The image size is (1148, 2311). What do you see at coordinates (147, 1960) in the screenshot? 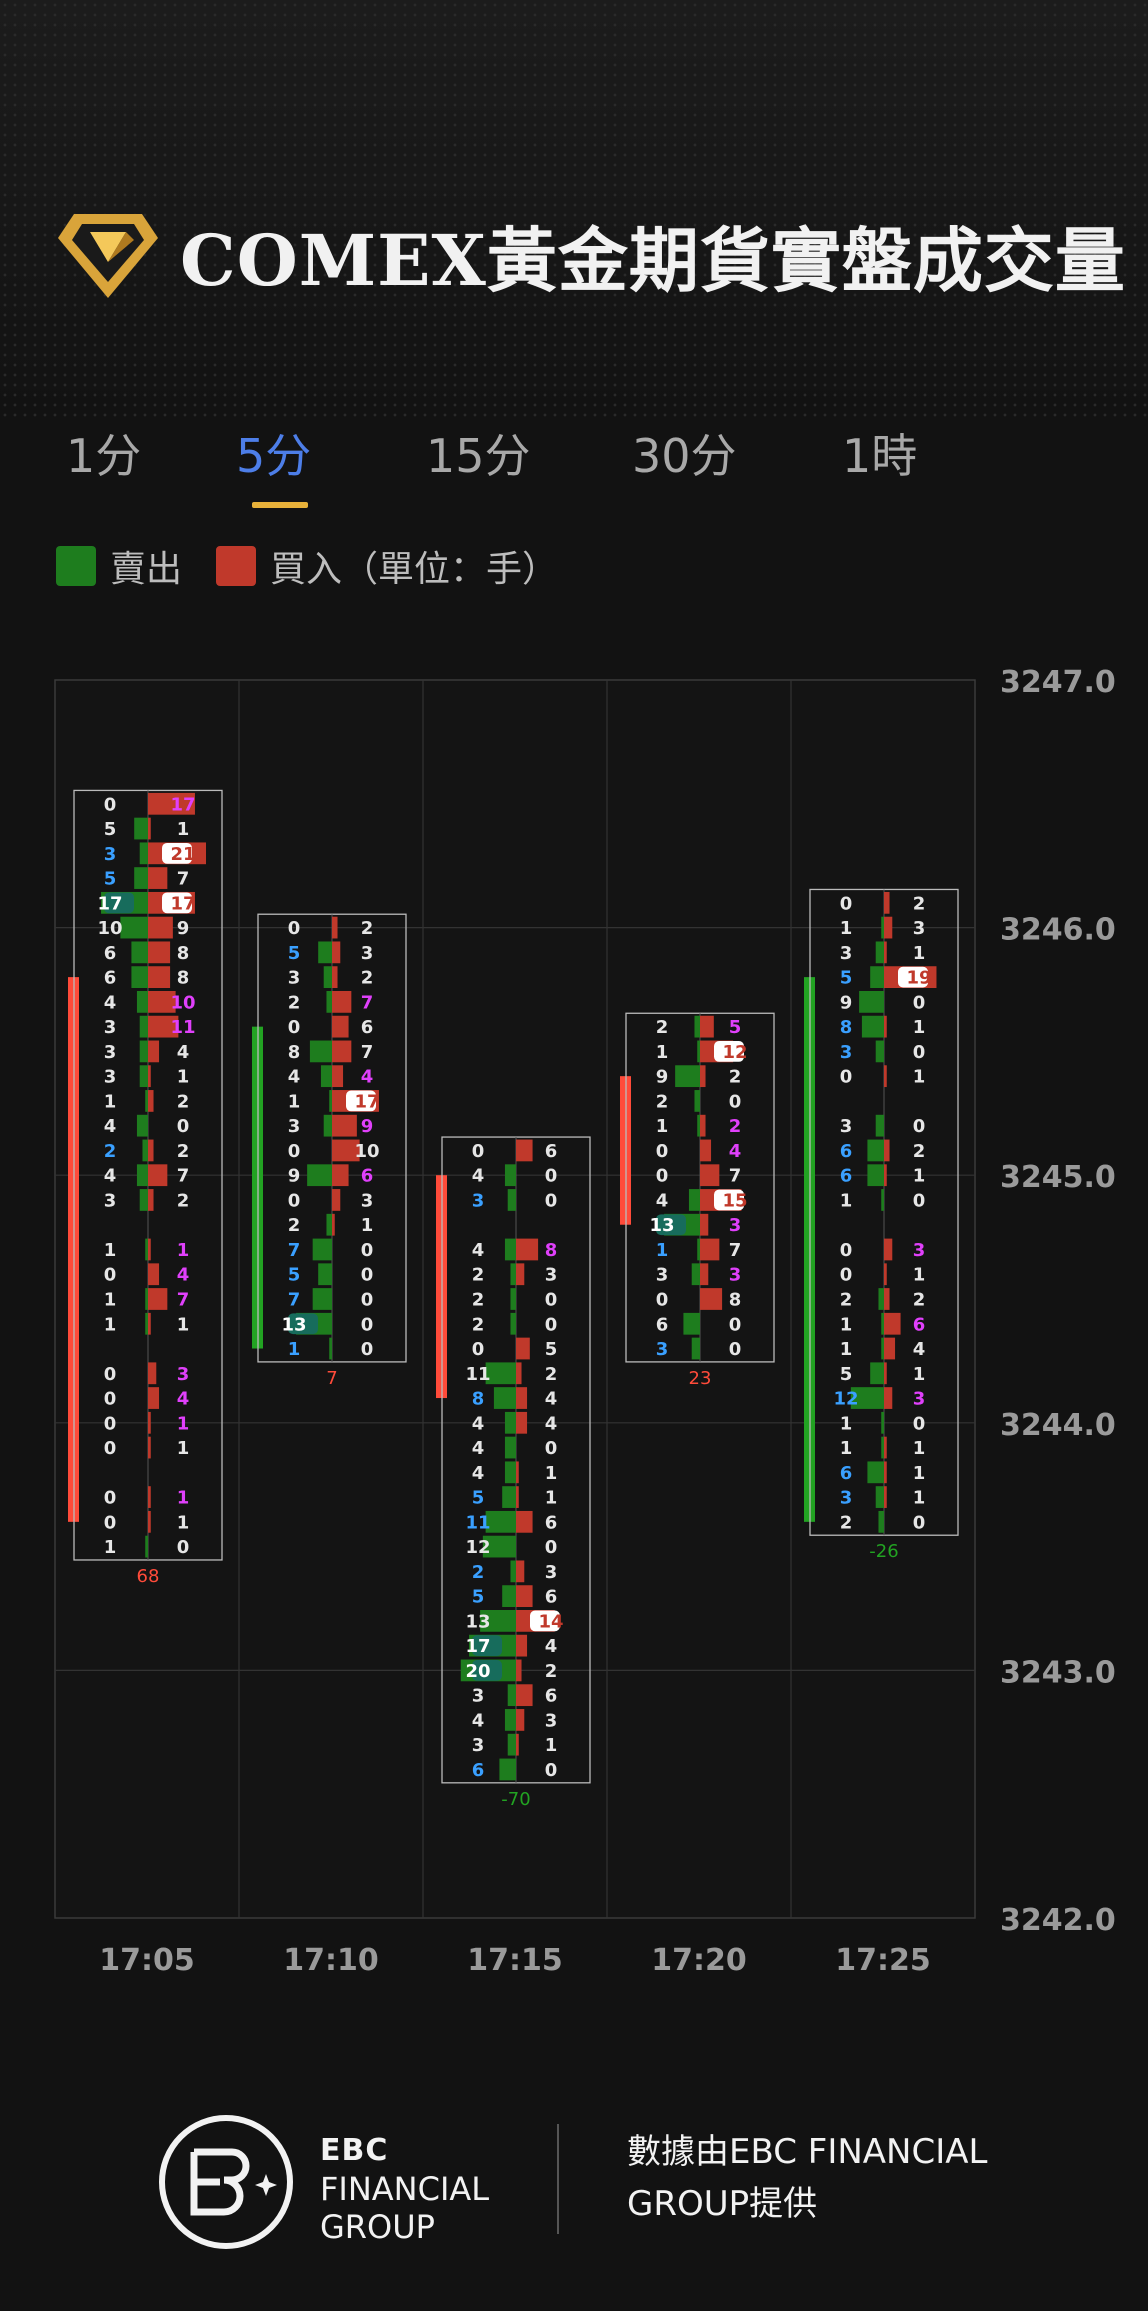
I see `x-tick-label: 17:05` at bounding box center [147, 1960].